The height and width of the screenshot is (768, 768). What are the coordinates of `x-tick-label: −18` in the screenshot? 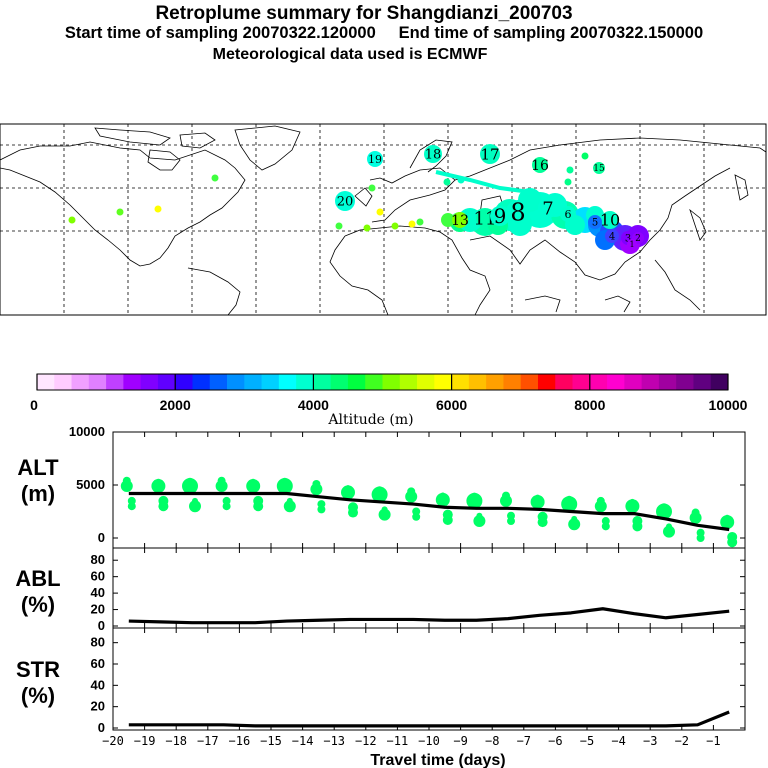 It's located at (176, 741).